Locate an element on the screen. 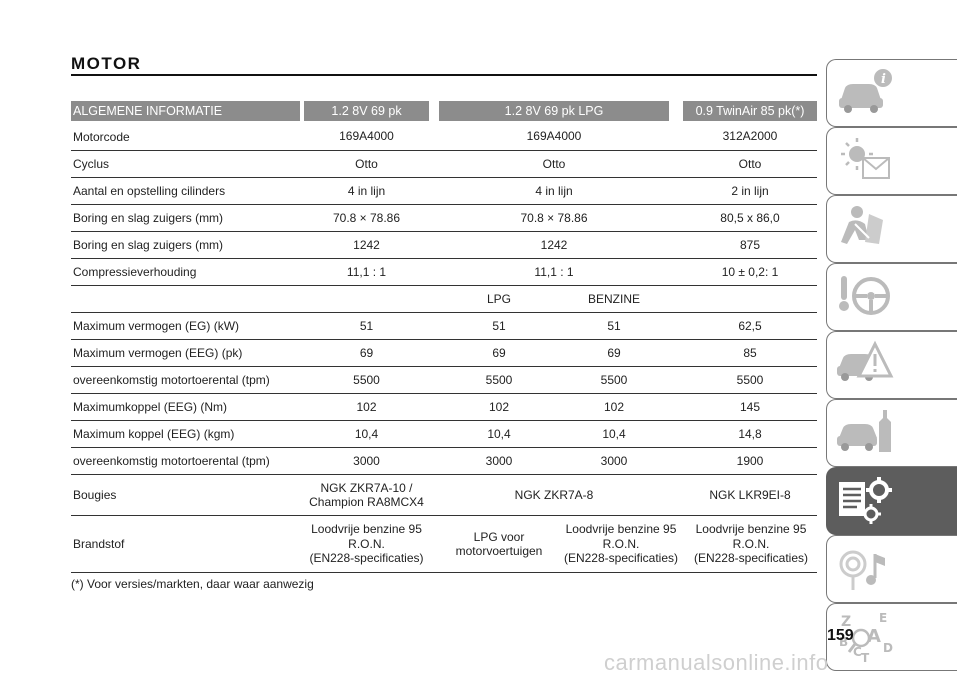 The height and width of the screenshot is (683, 960). index-letter: C is located at coordinates (857, 652).